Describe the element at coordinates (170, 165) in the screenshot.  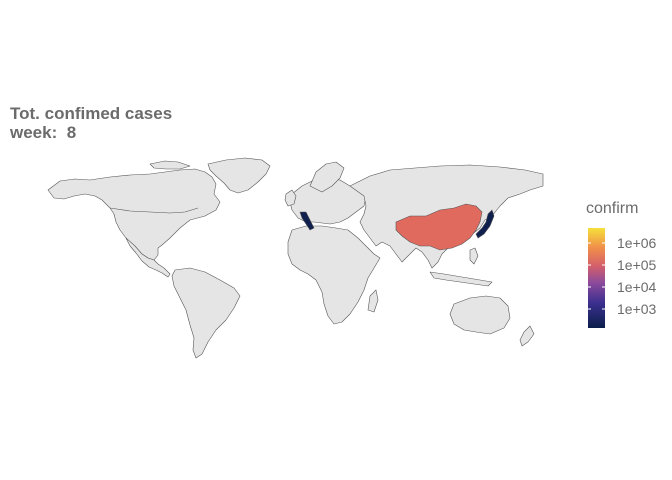
I see `country-arctic-islands` at that location.